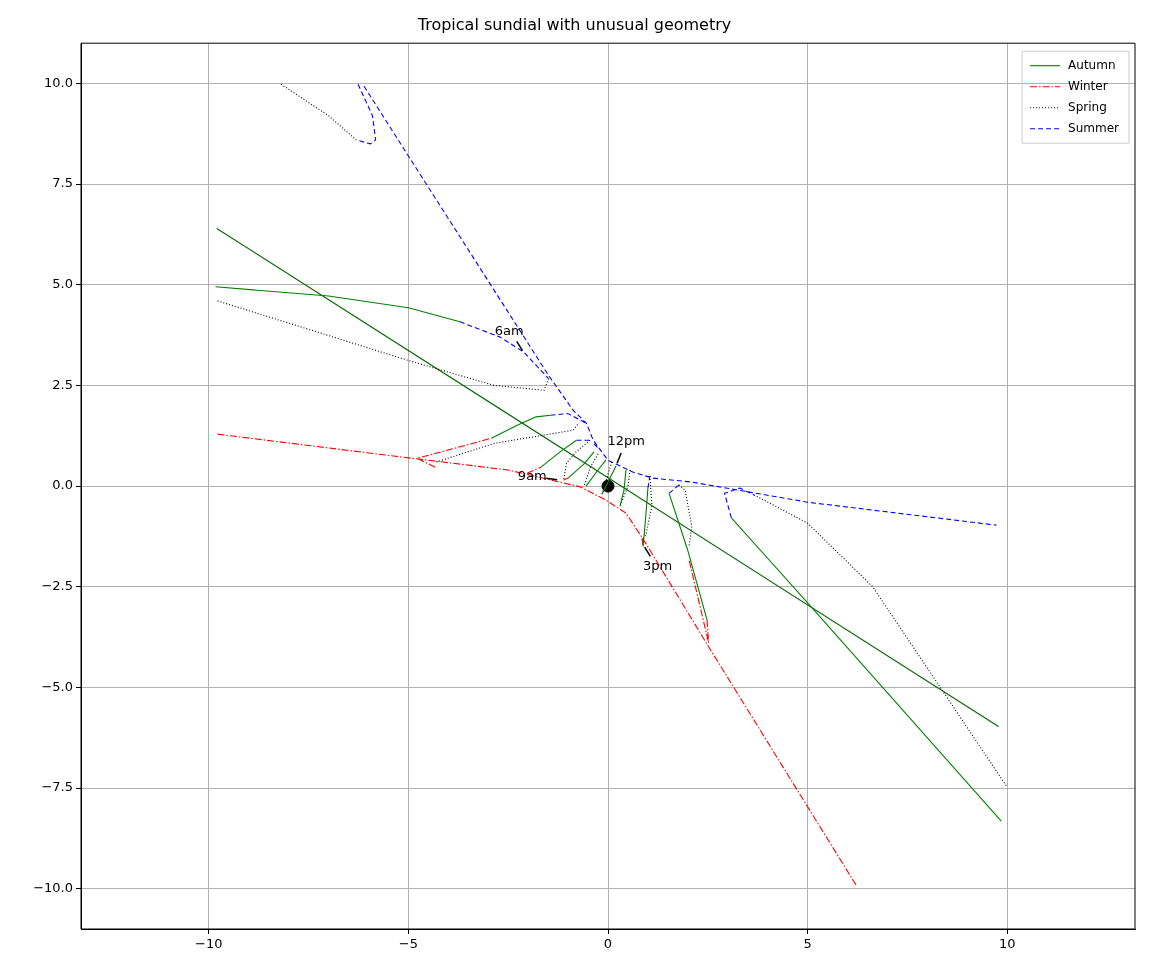 The height and width of the screenshot is (967, 1150). Describe the element at coordinates (53, 888) in the screenshot. I see `y-tick-label: −10.0` at that location.